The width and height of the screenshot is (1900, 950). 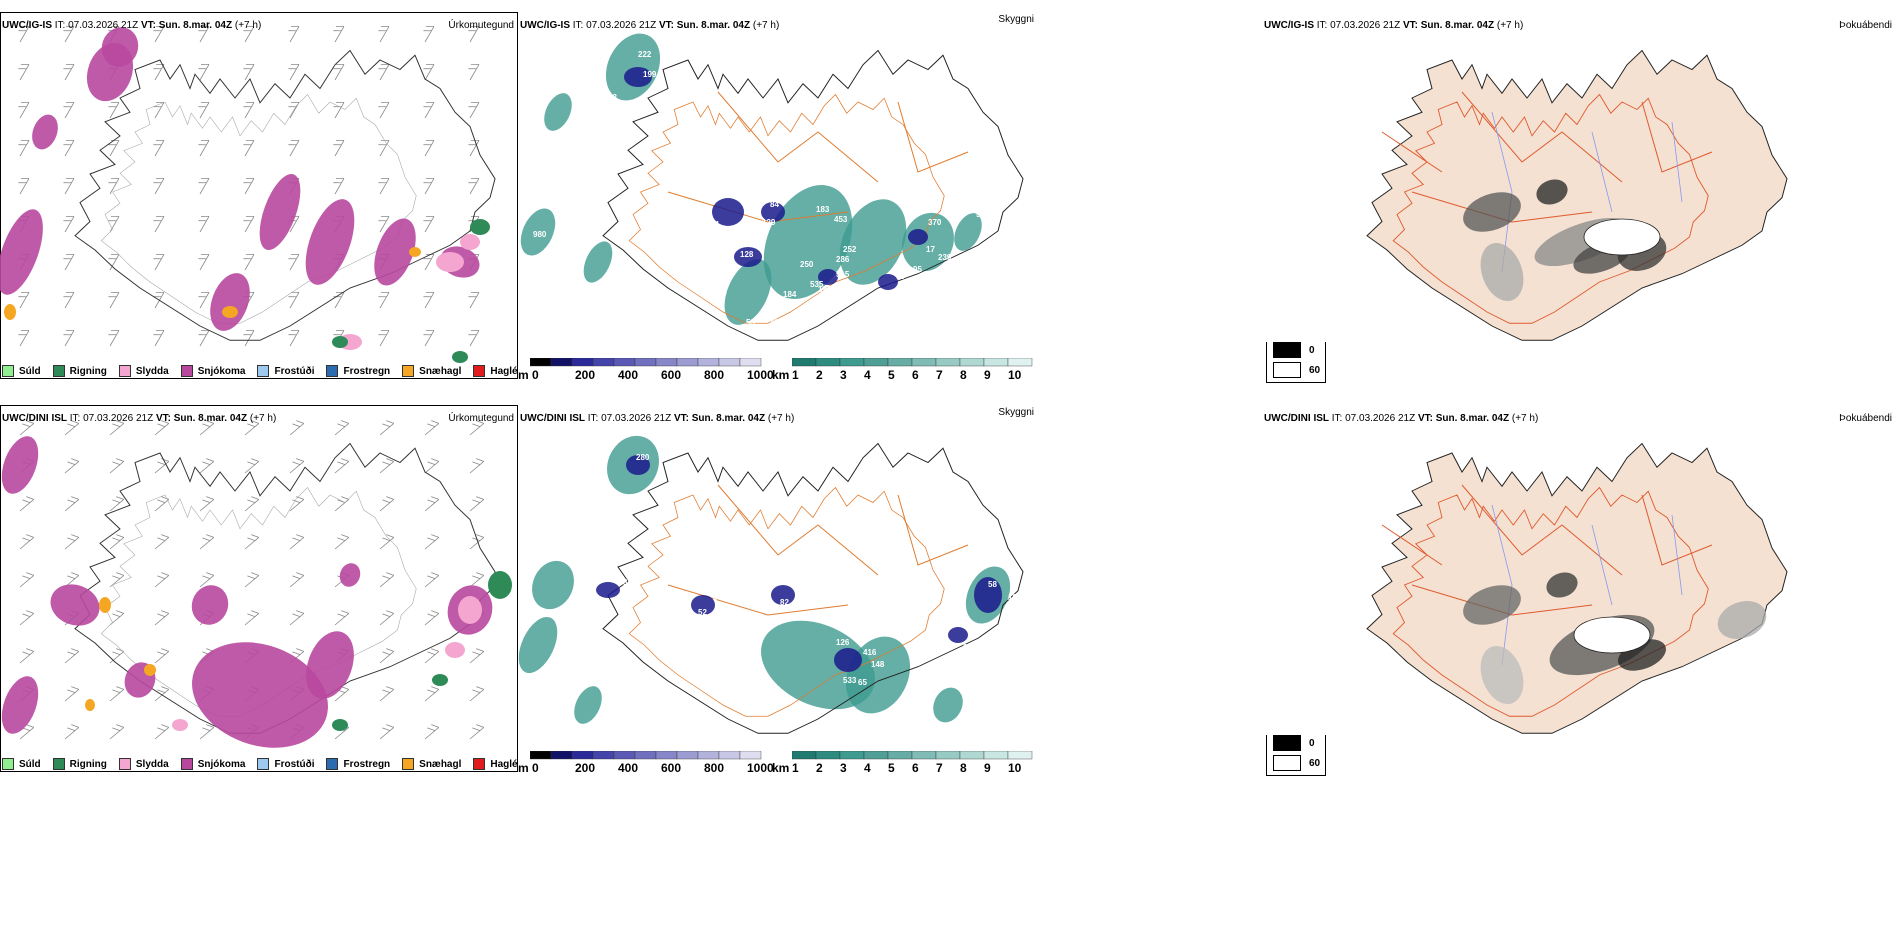 I want to click on cloud-base-value: 52, so click(x=702, y=612).